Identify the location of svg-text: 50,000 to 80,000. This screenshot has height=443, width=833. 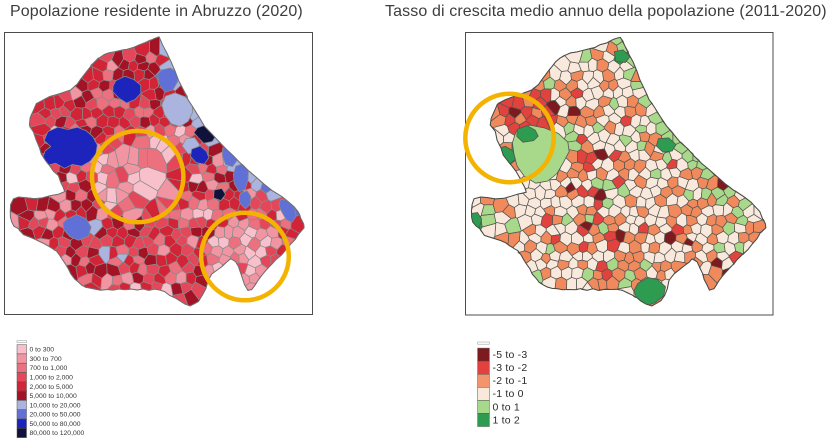
(55, 424).